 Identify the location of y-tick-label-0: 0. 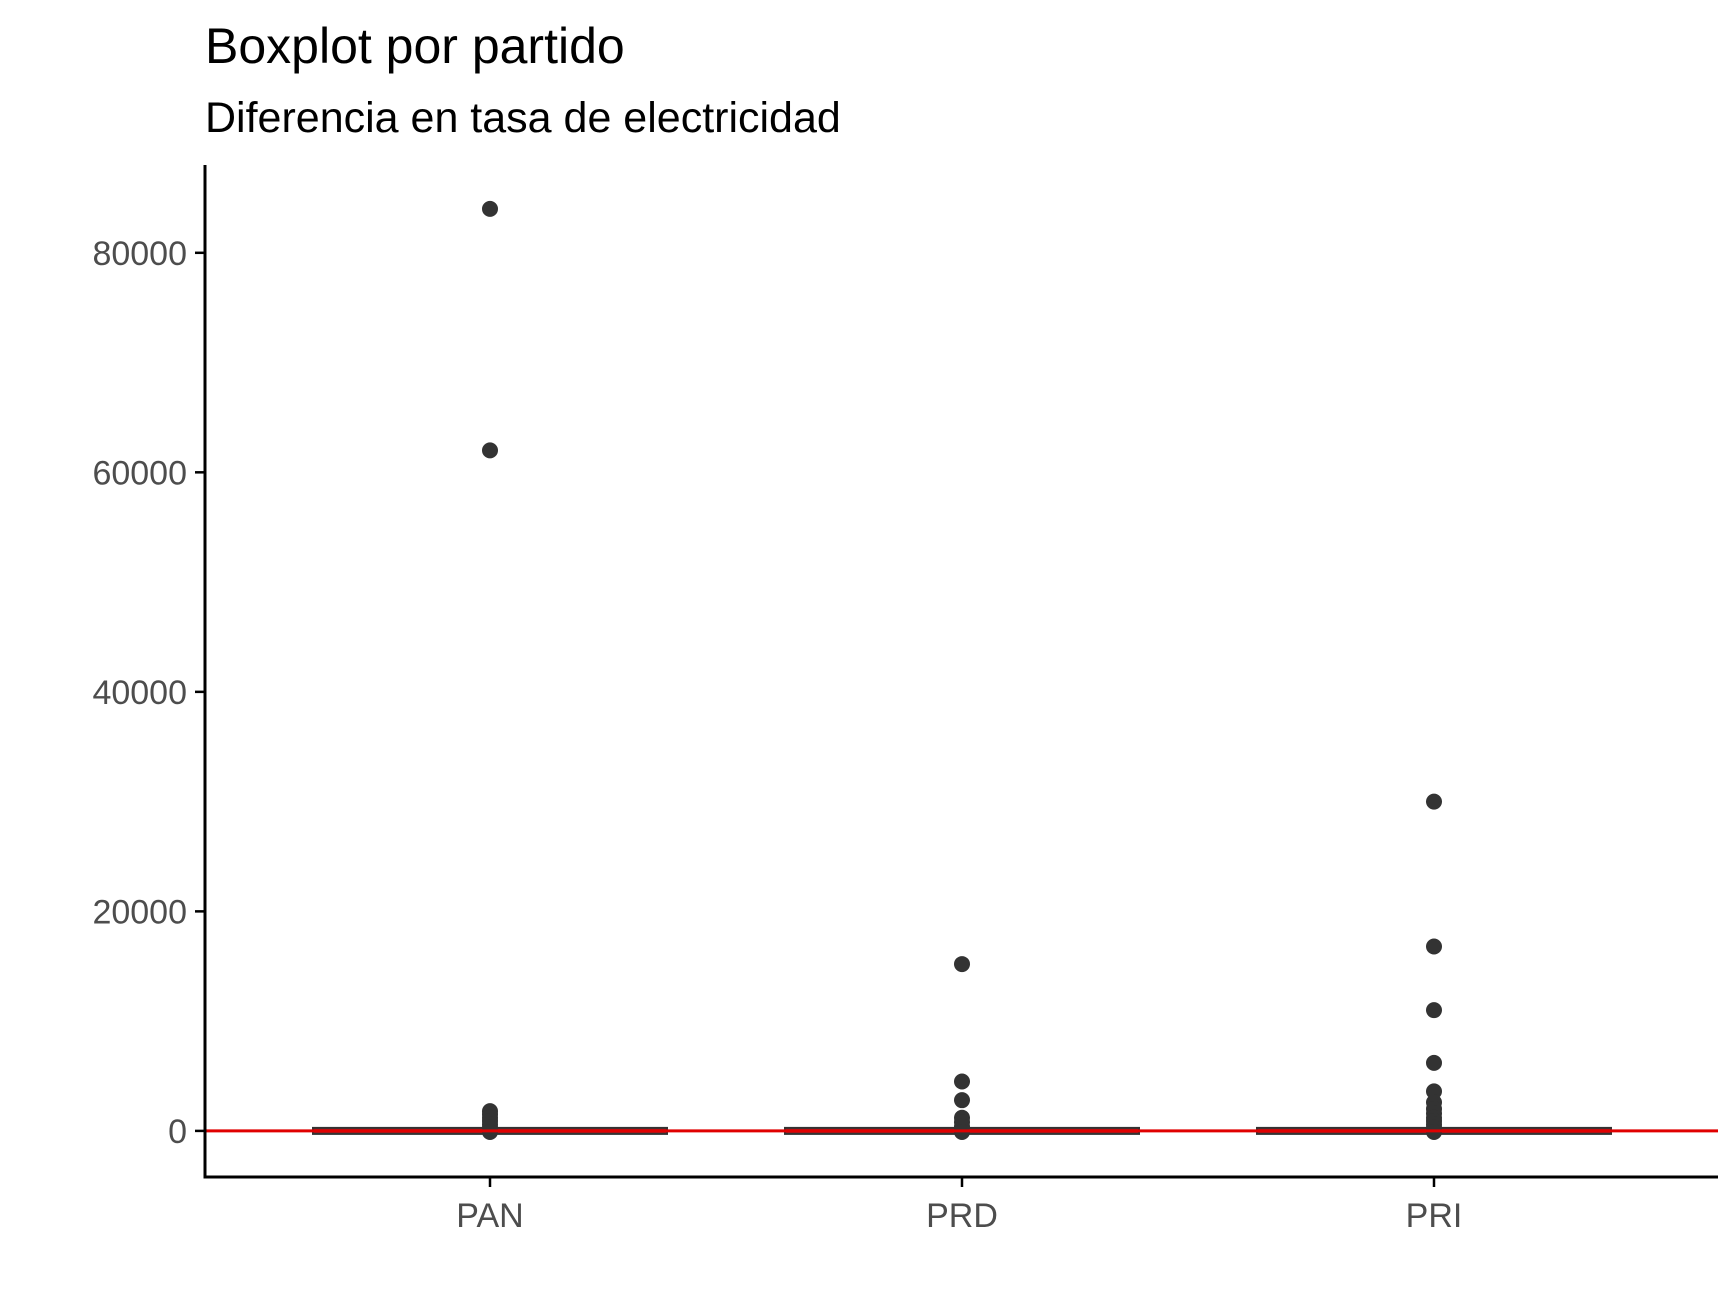
(177, 1132).